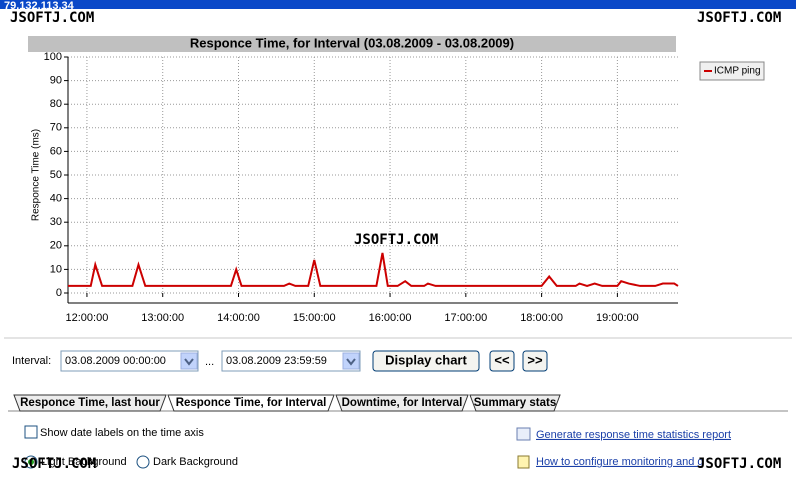 The height and width of the screenshot is (480, 796). Describe the element at coordinates (398, 4) in the screenshot. I see `title-bar` at that location.